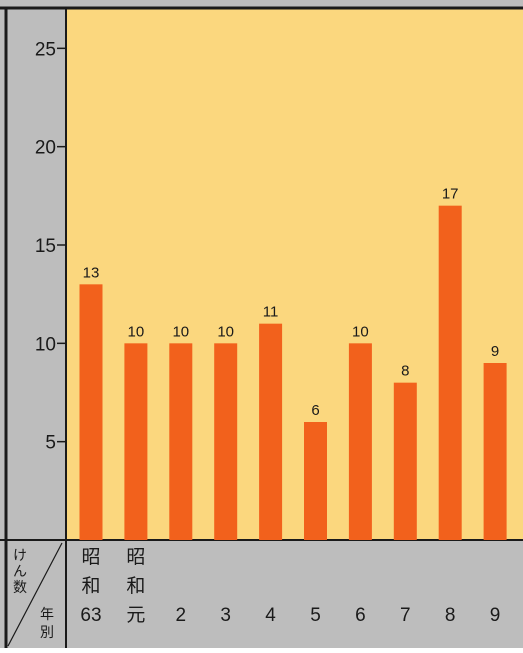 Image resolution: width=523 pixels, height=653 pixels. What do you see at coordinates (90, 615) in the screenshot?
I see `x-tick-label: 63` at bounding box center [90, 615].